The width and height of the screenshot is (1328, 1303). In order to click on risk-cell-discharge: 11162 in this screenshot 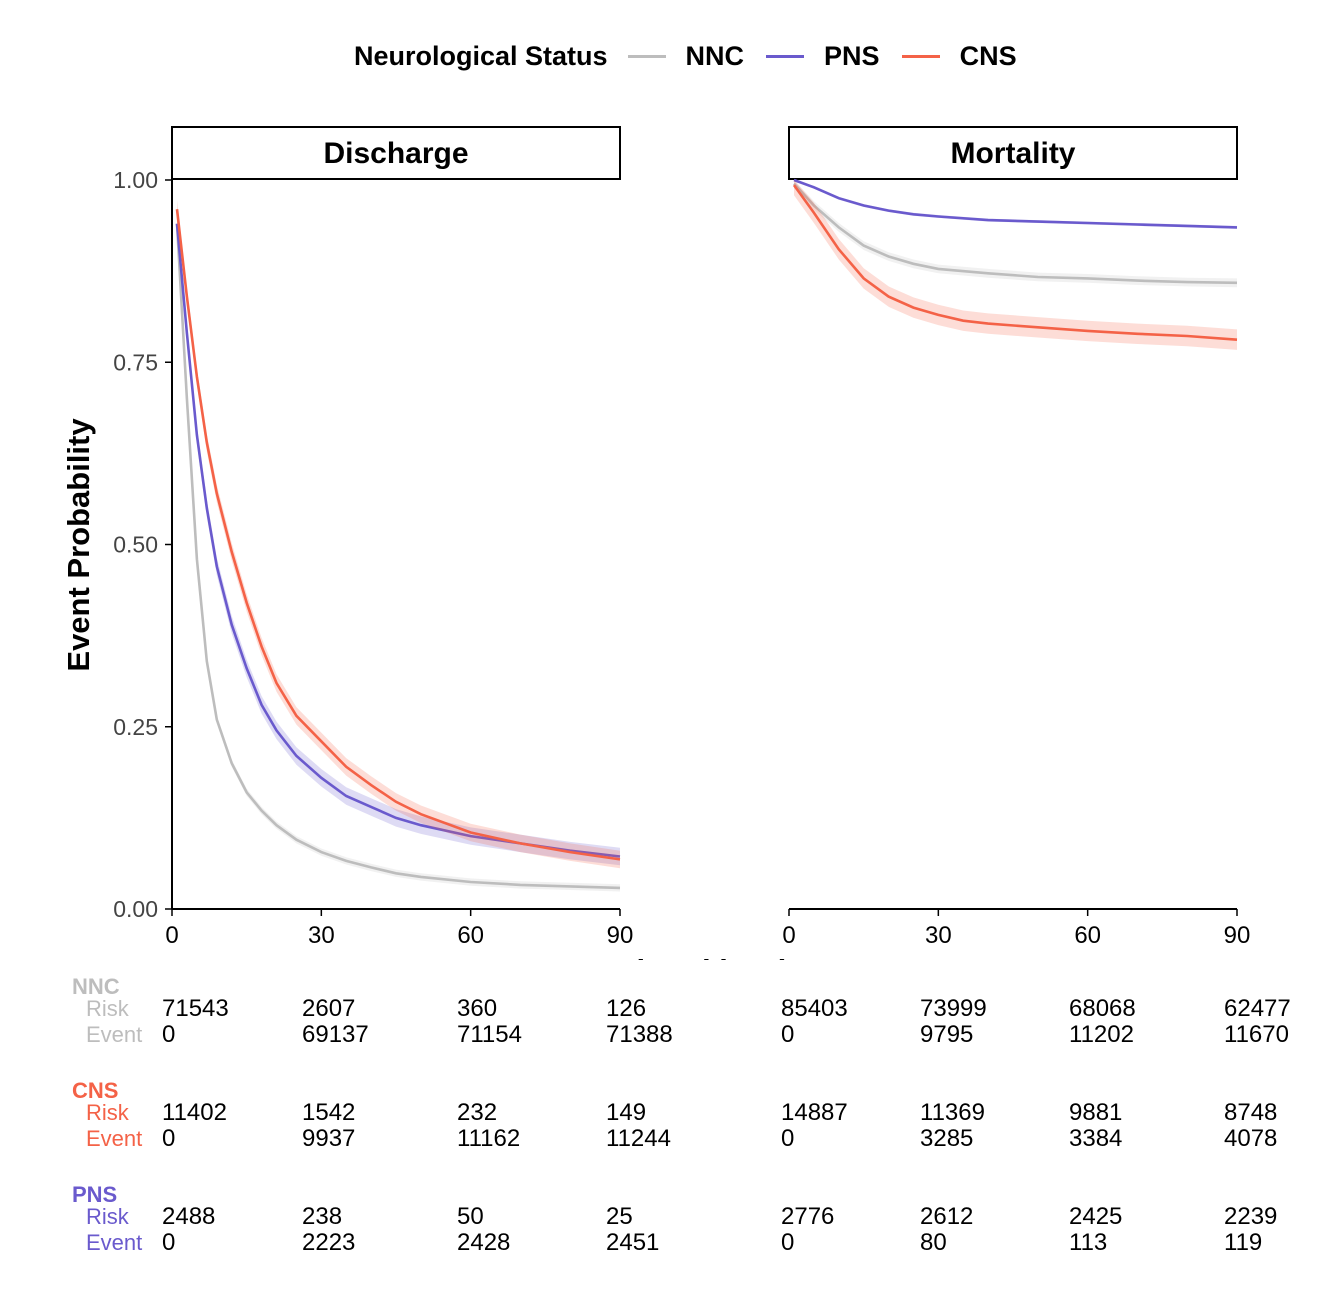, I will do `click(489, 1138)`.